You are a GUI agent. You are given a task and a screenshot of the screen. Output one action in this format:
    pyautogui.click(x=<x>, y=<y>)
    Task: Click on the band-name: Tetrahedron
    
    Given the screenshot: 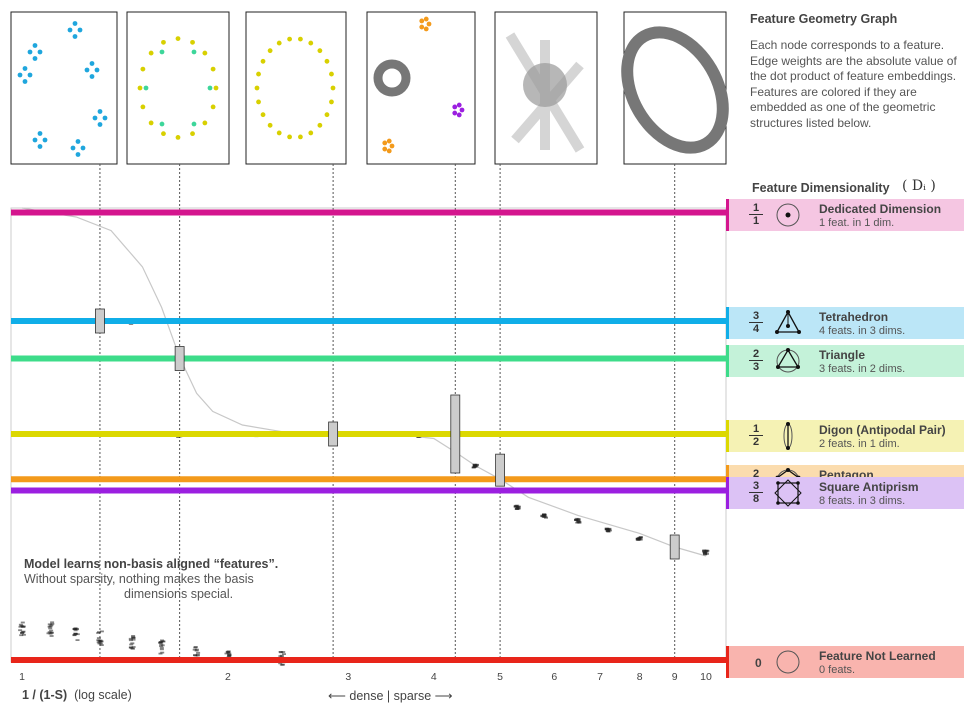 What is the action you would take?
    pyautogui.click(x=854, y=317)
    